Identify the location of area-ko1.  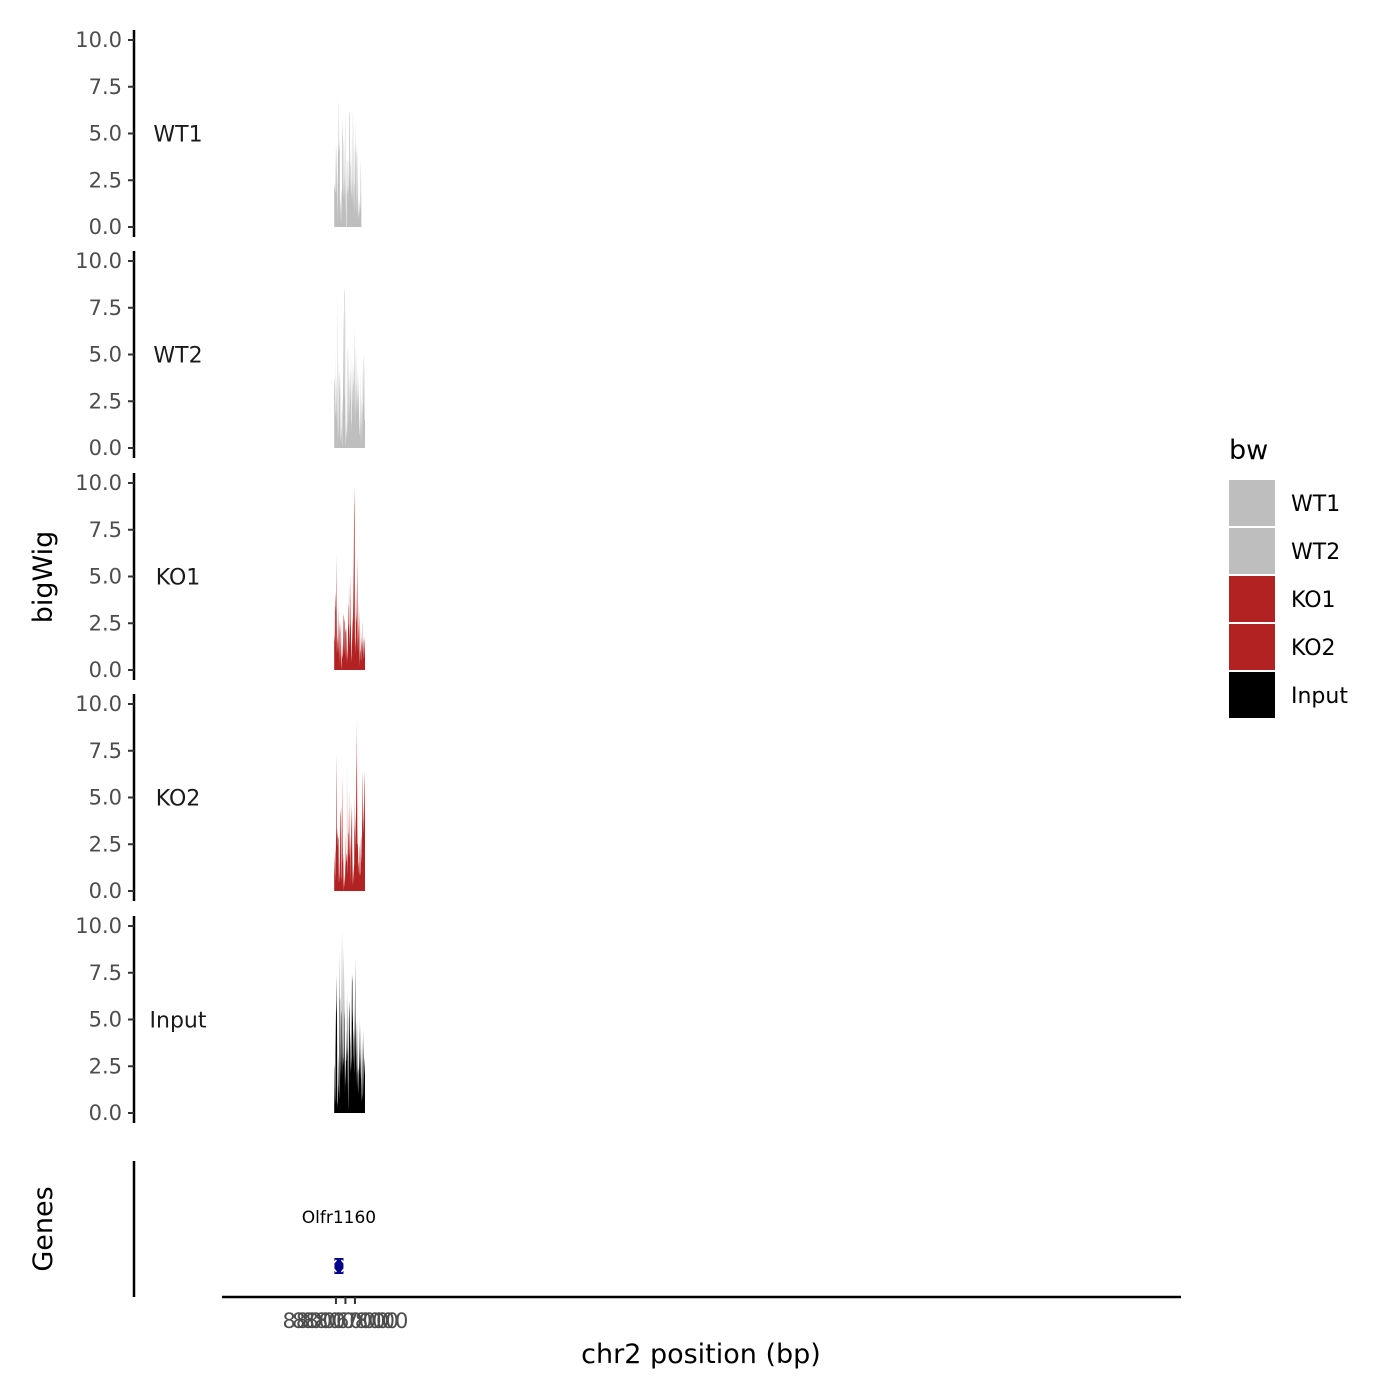
(349, 577).